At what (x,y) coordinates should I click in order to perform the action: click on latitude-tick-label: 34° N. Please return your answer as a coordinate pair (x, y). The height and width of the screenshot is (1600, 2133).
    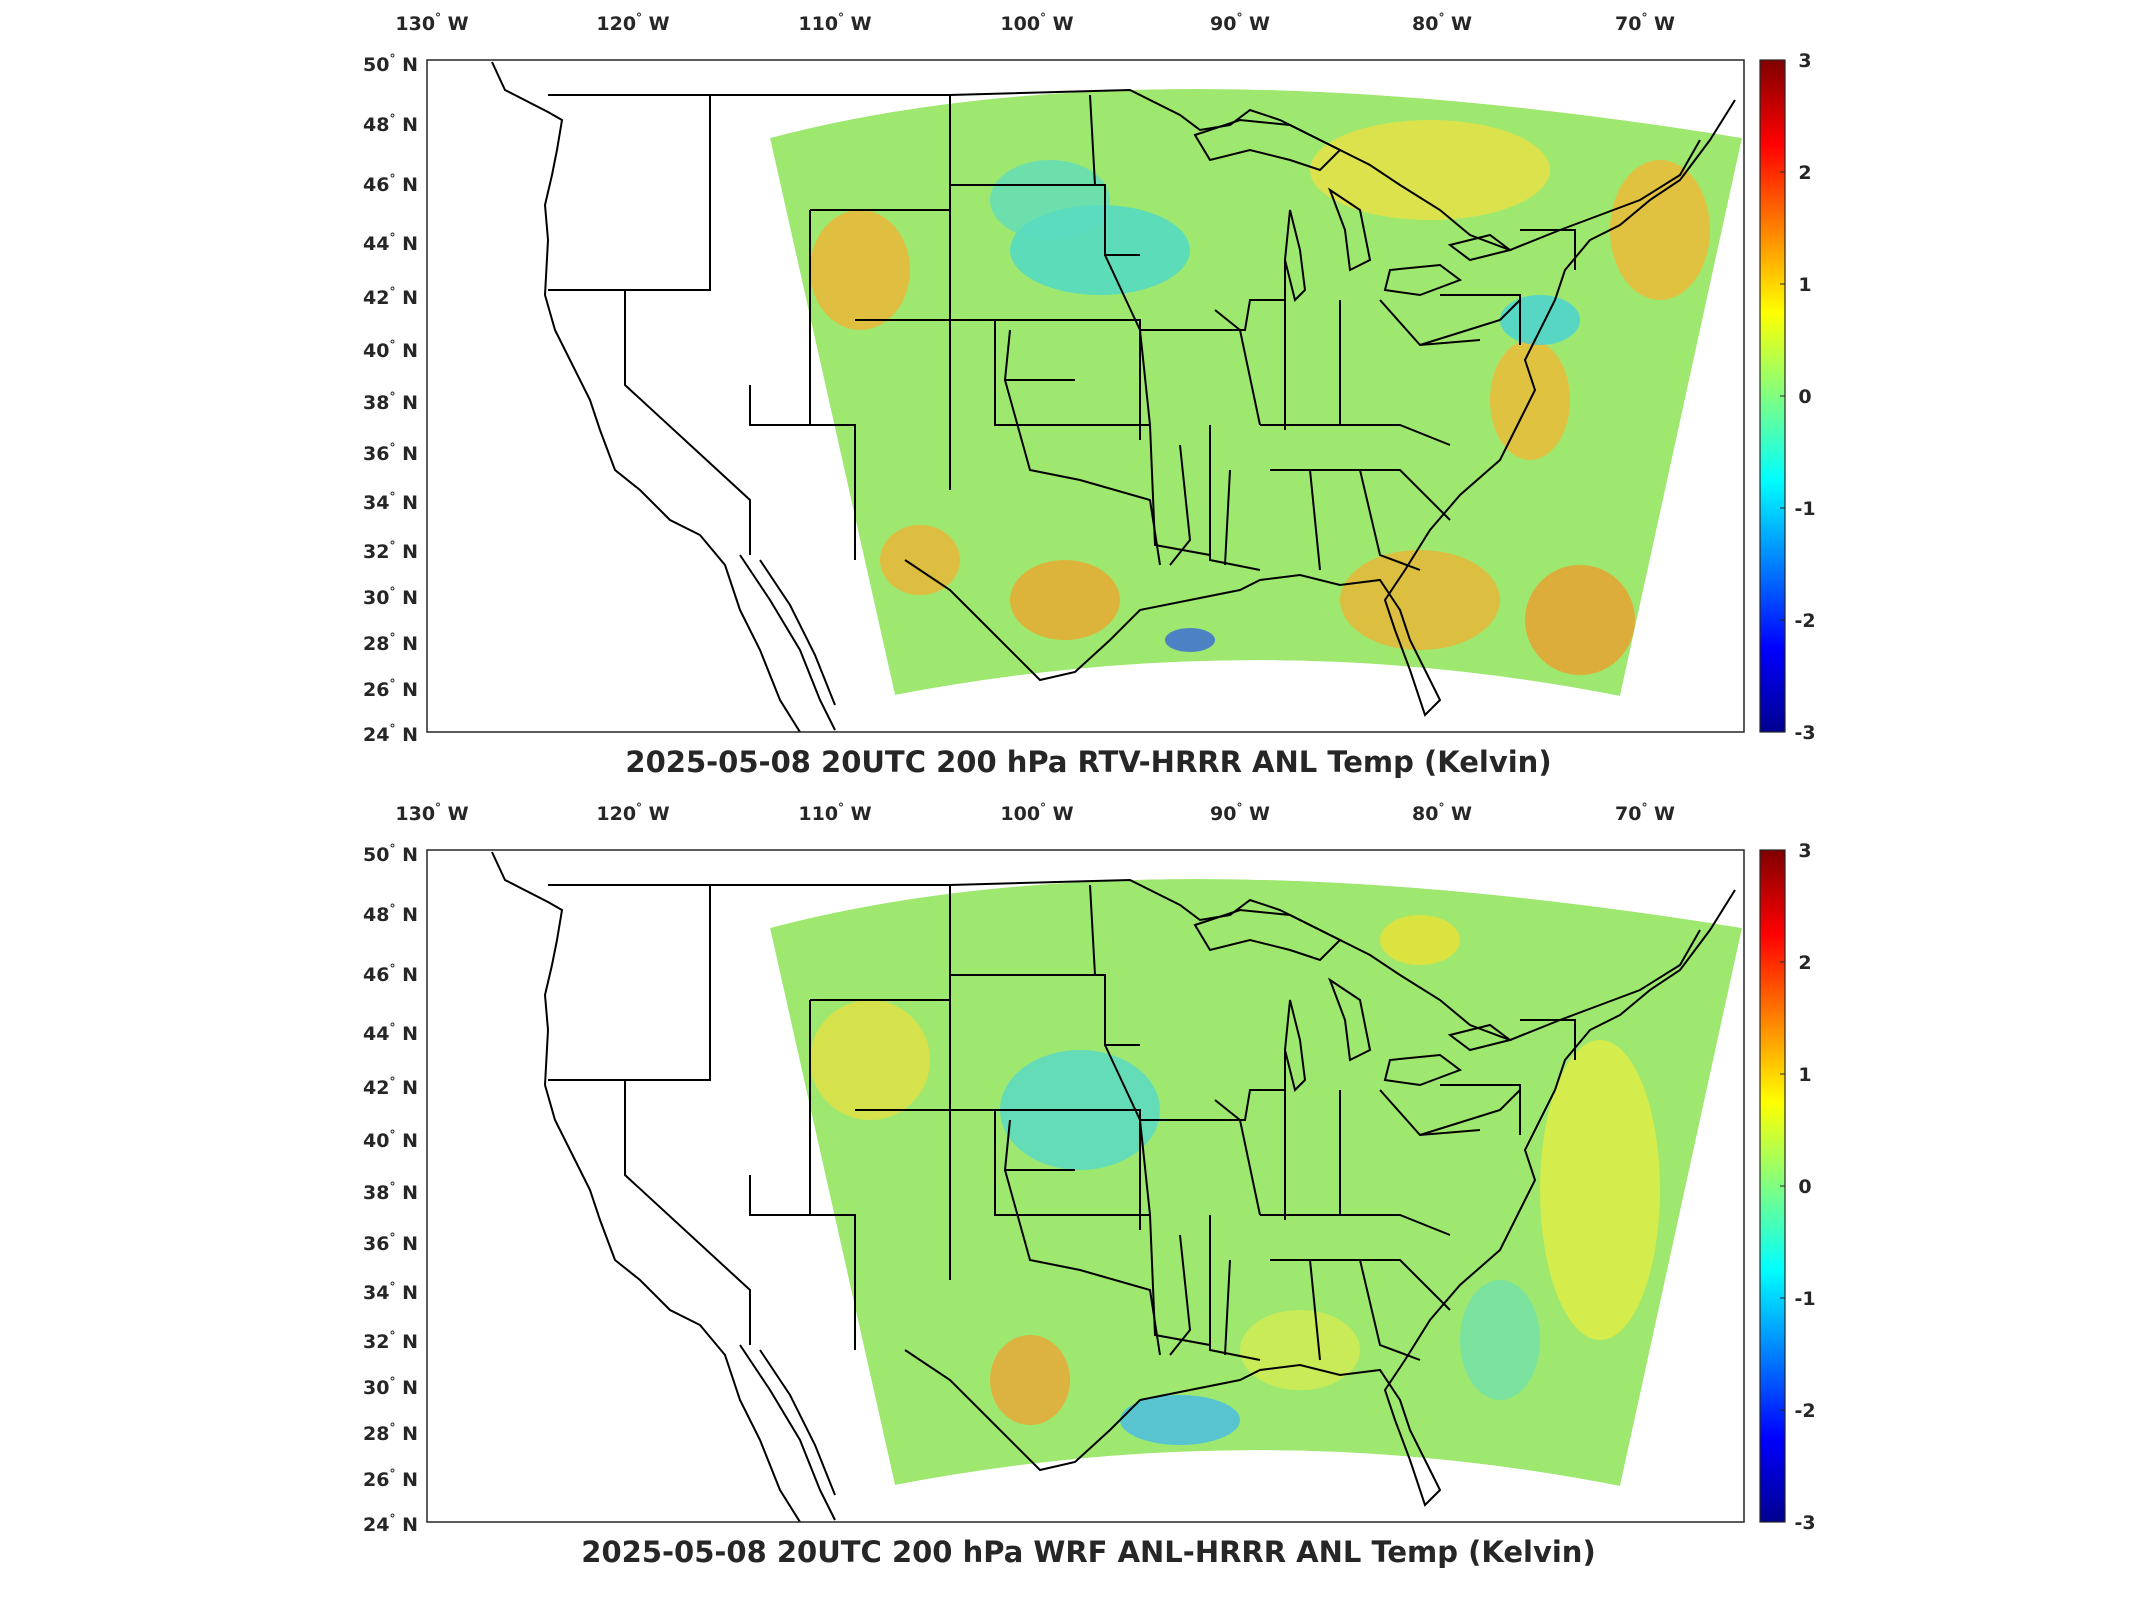
    Looking at the image, I should click on (390, 1292).